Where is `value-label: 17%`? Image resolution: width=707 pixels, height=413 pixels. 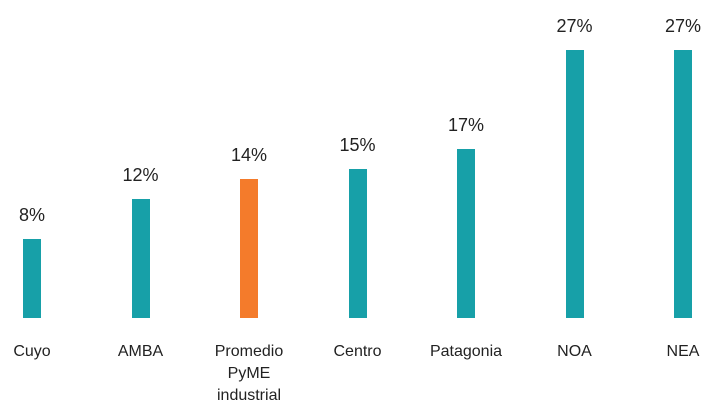
value-label: 17% is located at coordinates (466, 125).